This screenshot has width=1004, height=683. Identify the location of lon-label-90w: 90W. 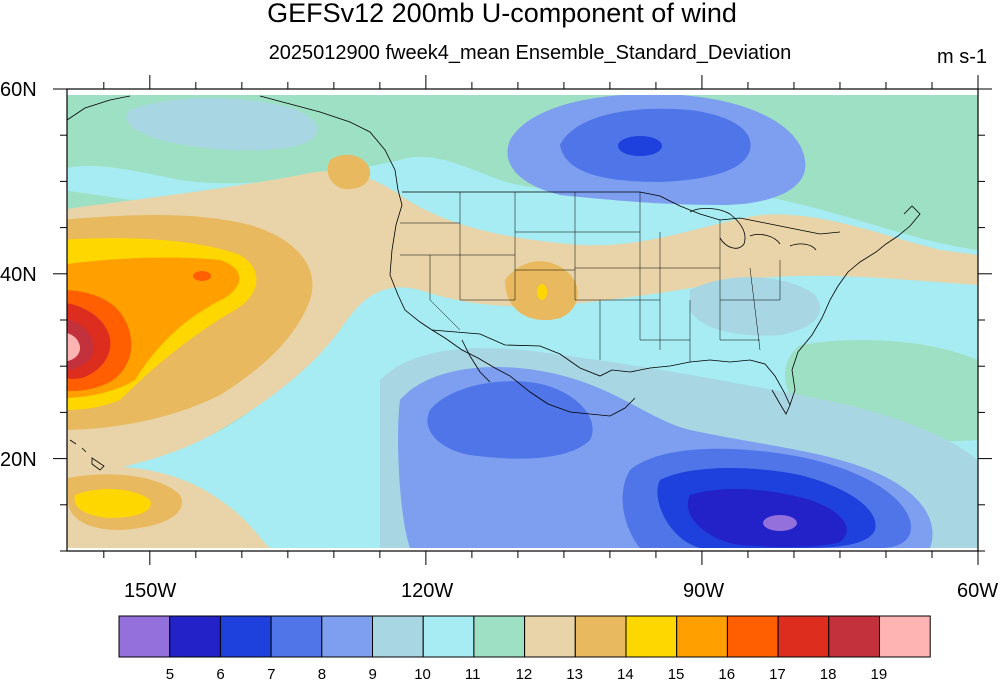
(704, 591).